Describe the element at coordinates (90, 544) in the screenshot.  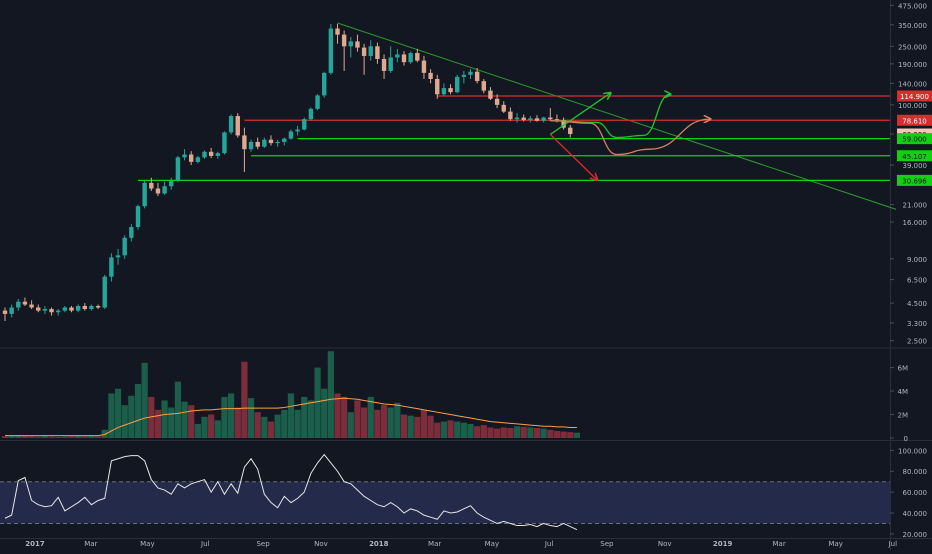
I see `time-tick-label: Mar` at that location.